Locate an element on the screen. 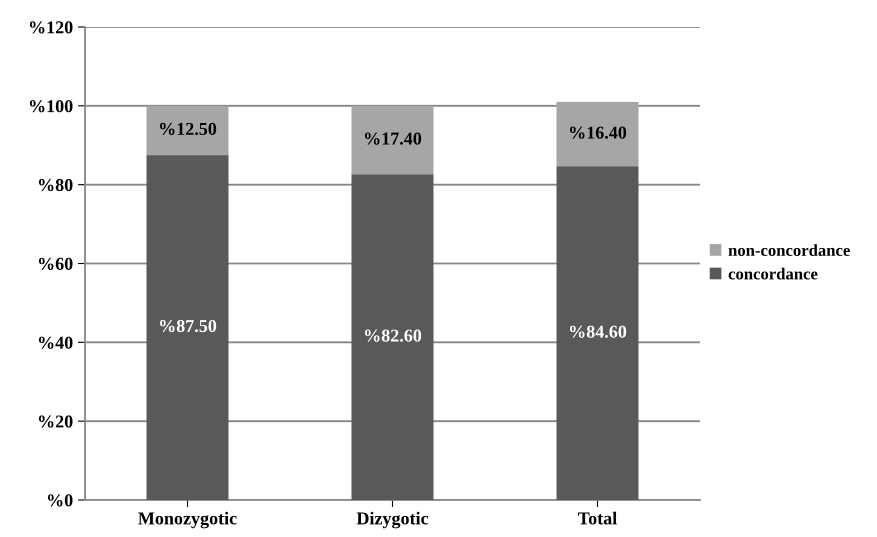  data-label: %12.50 is located at coordinates (188, 129).